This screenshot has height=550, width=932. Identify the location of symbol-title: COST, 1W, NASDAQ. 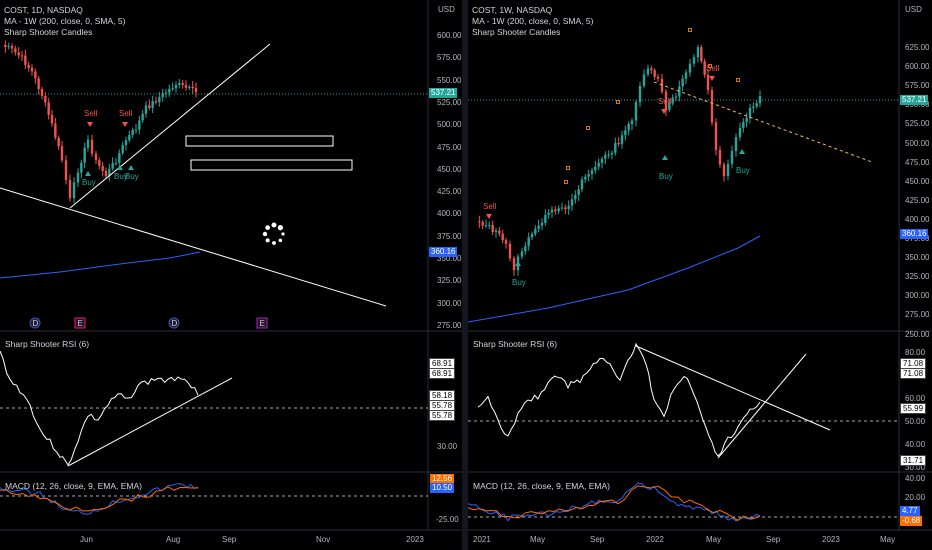
(512, 10).